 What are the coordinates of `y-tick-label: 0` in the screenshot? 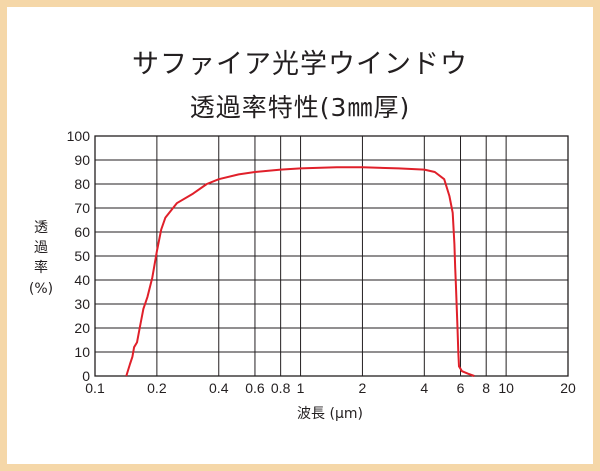 It's located at (86, 376).